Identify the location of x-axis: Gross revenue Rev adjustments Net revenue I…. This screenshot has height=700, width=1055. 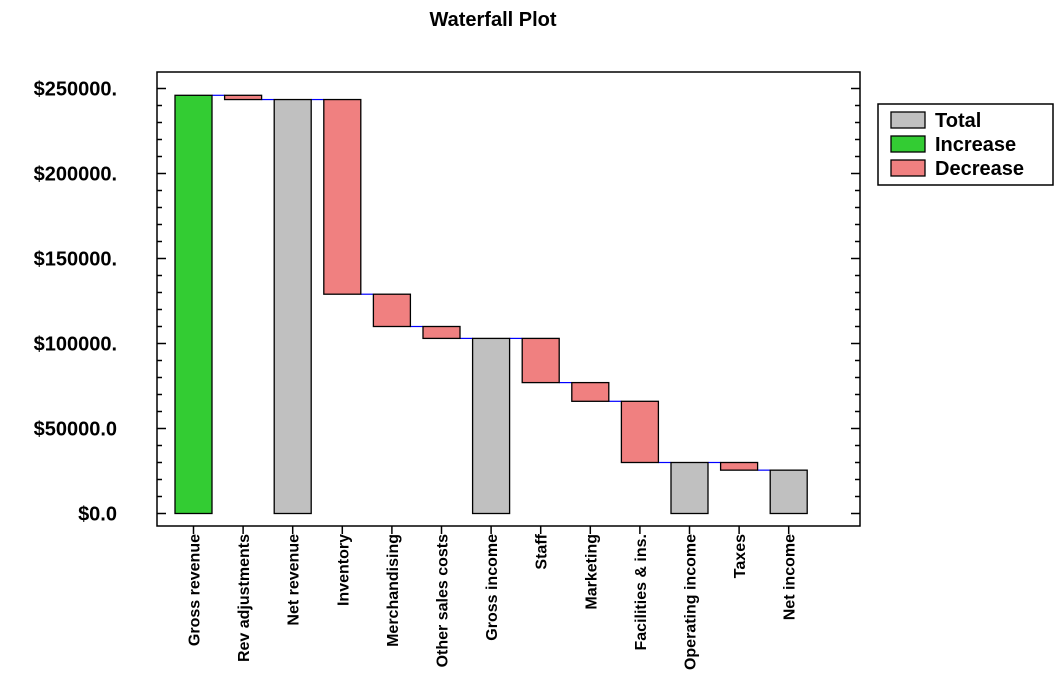
(493, 598).